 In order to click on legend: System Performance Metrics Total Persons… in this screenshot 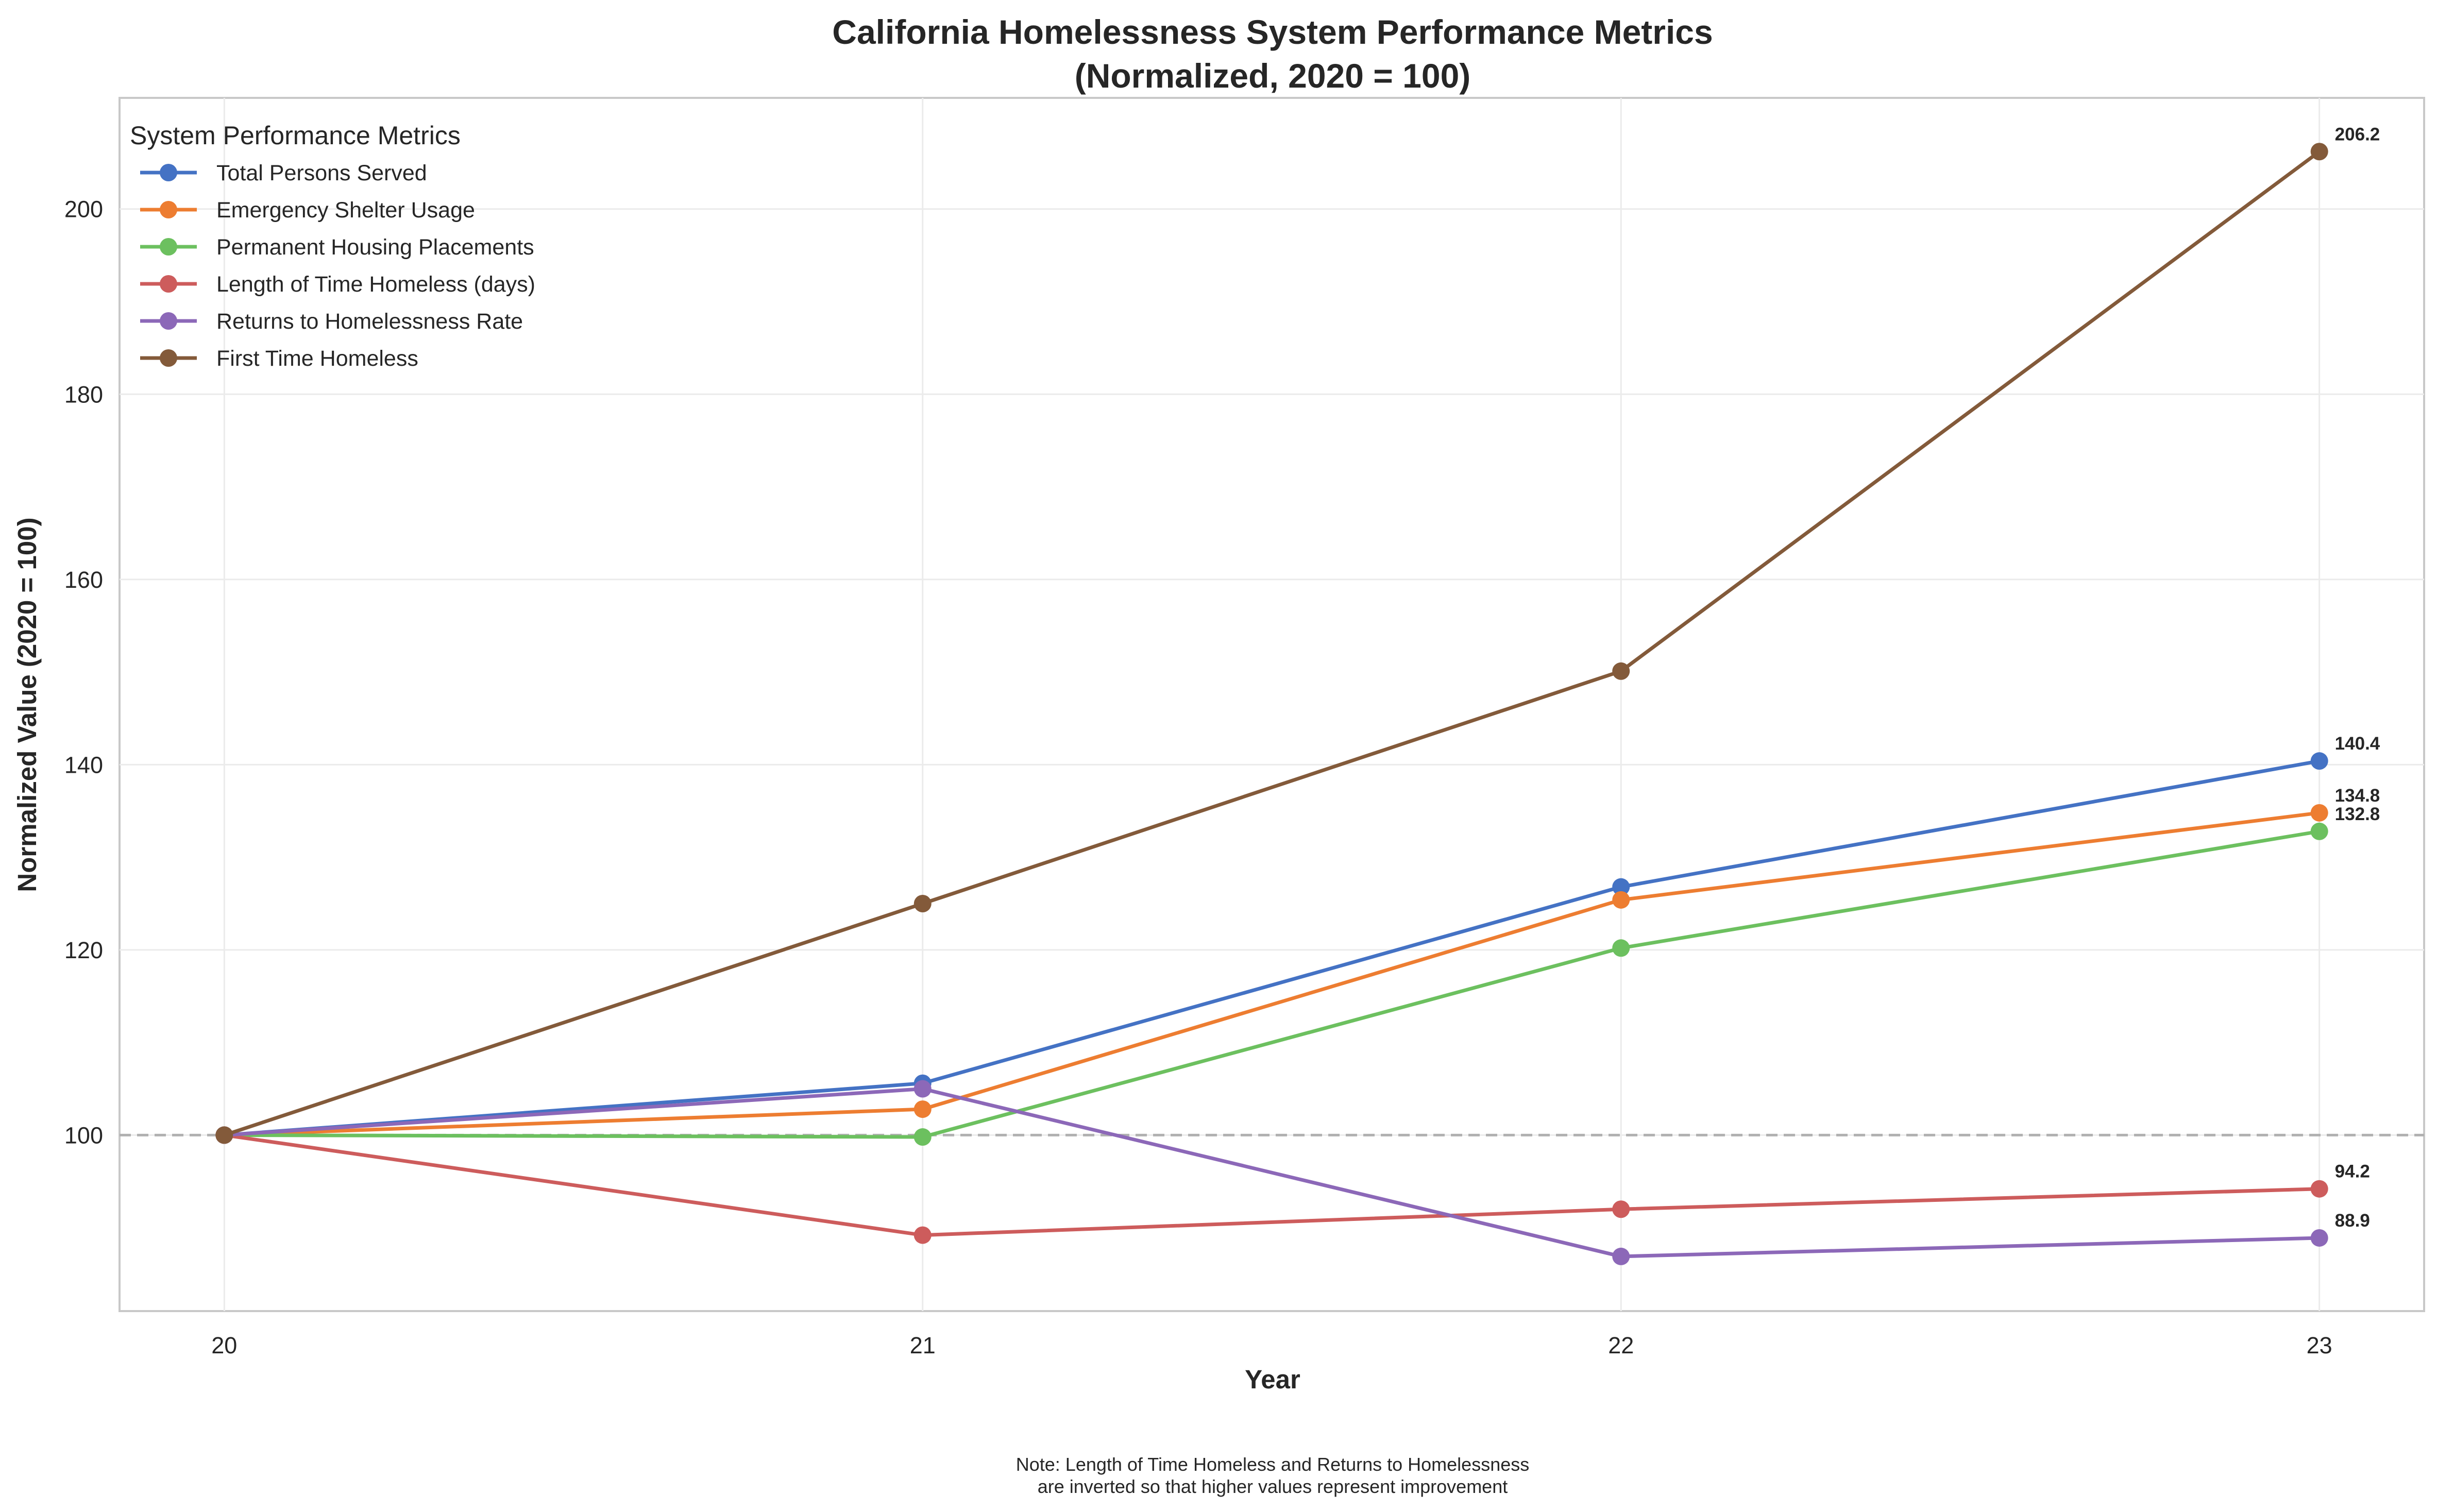, I will do `click(332, 246)`.